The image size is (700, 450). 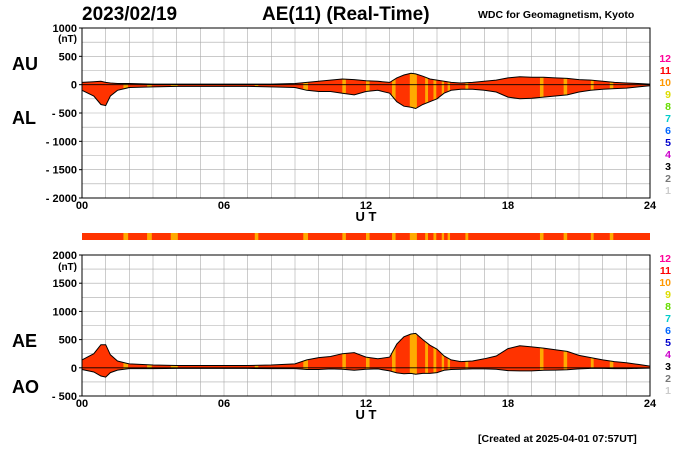 What do you see at coordinates (25, 387) in the screenshot?
I see `series-label-lower: AO` at bounding box center [25, 387].